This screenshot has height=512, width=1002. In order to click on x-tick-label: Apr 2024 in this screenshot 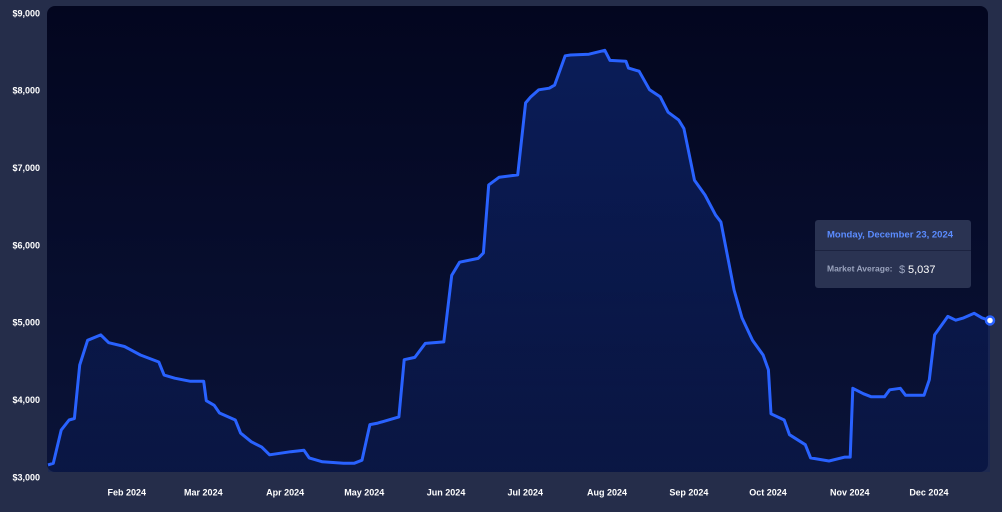, I will do `click(285, 492)`.